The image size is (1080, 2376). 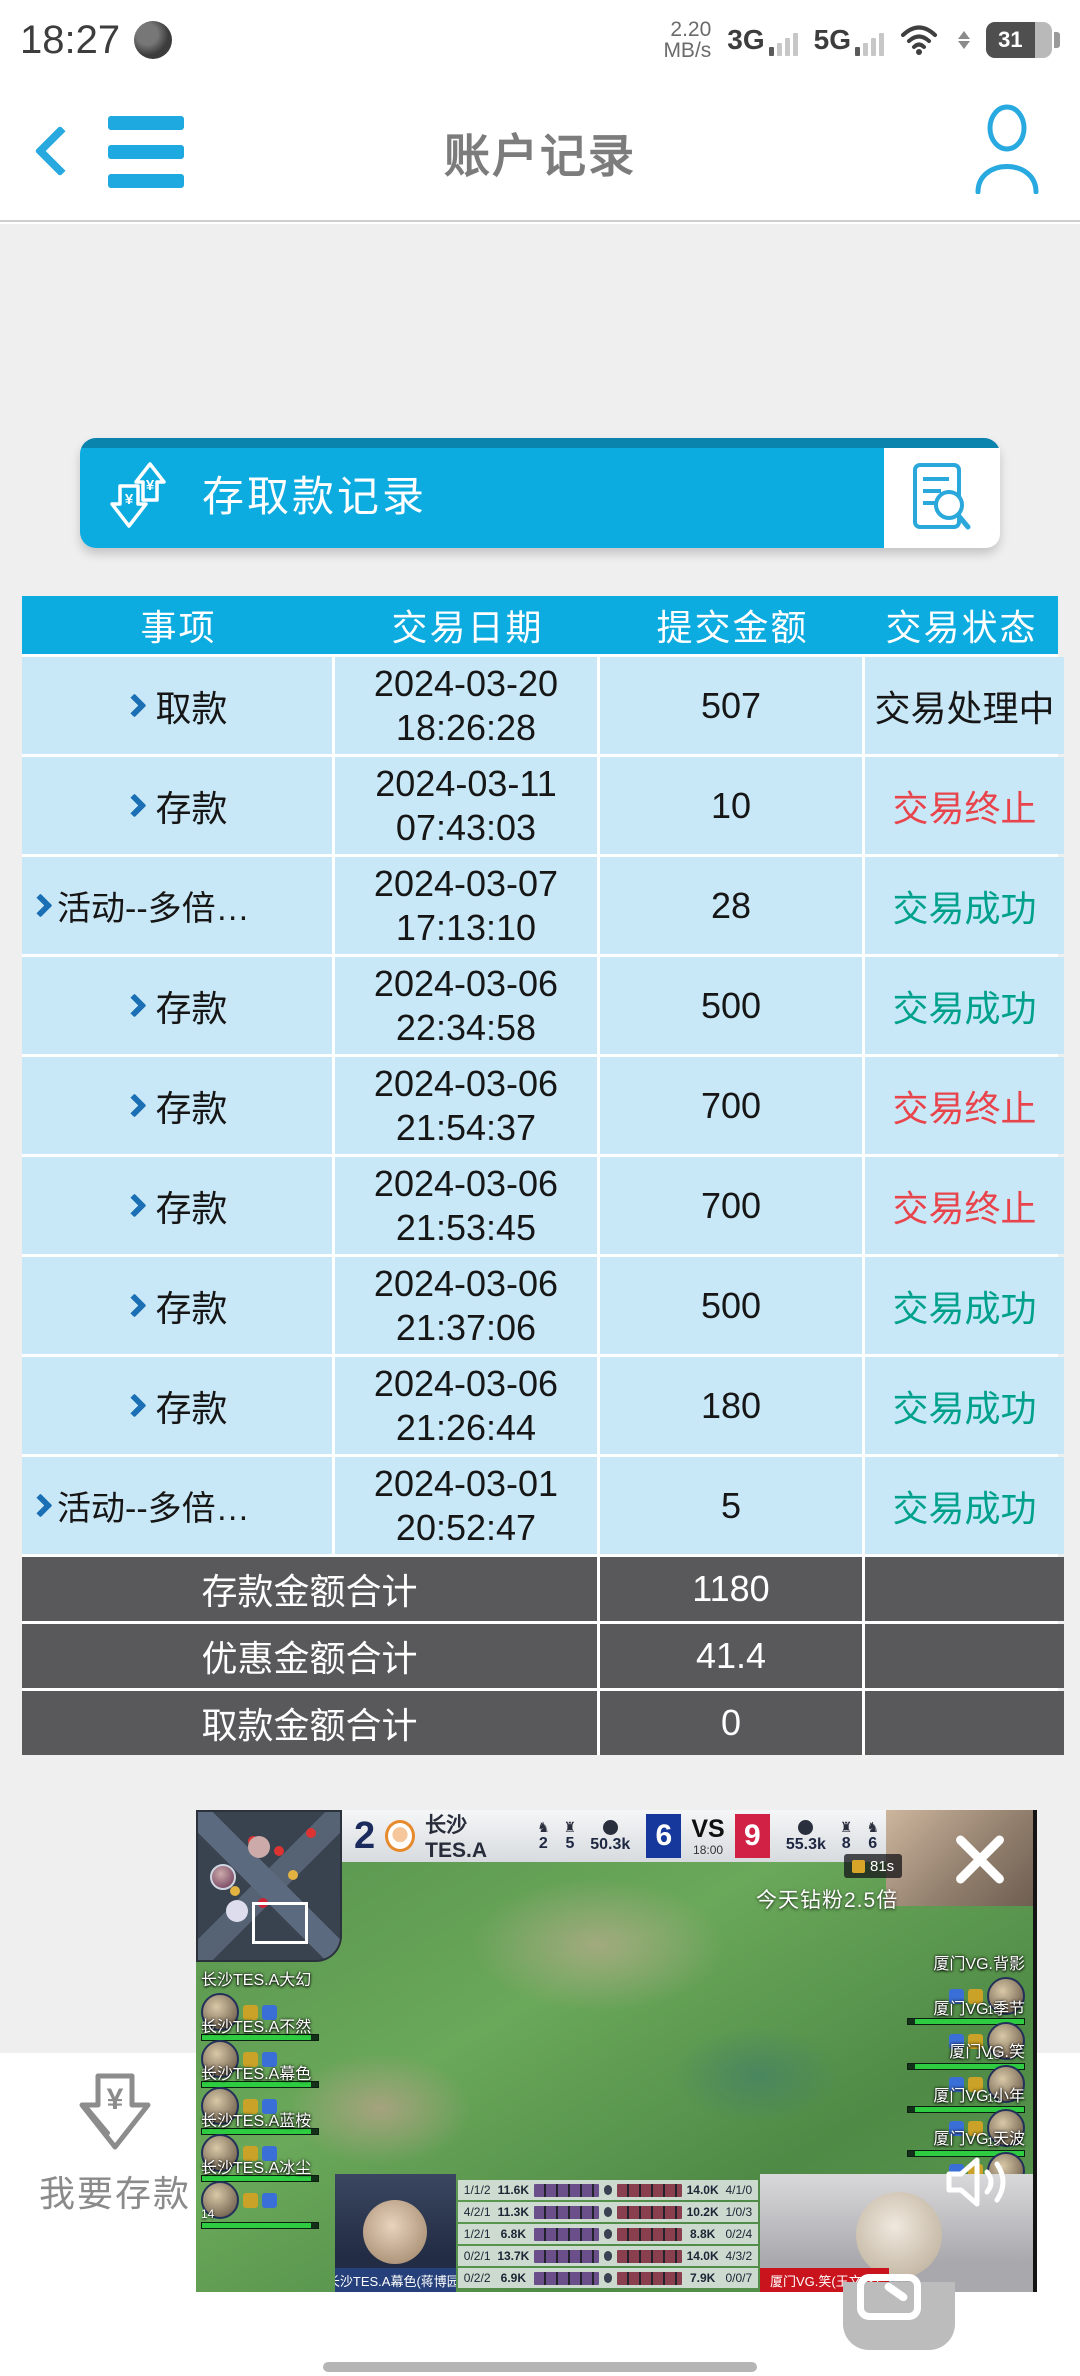 I want to click on search-records-button, so click(x=942, y=498).